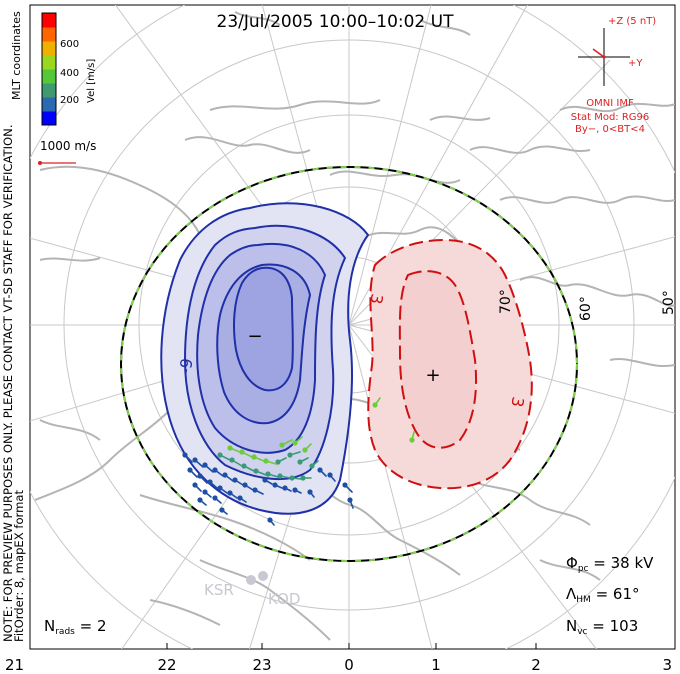  What do you see at coordinates (69, 100) in the screenshot?
I see `colorbar-tick-200: 200` at bounding box center [69, 100].